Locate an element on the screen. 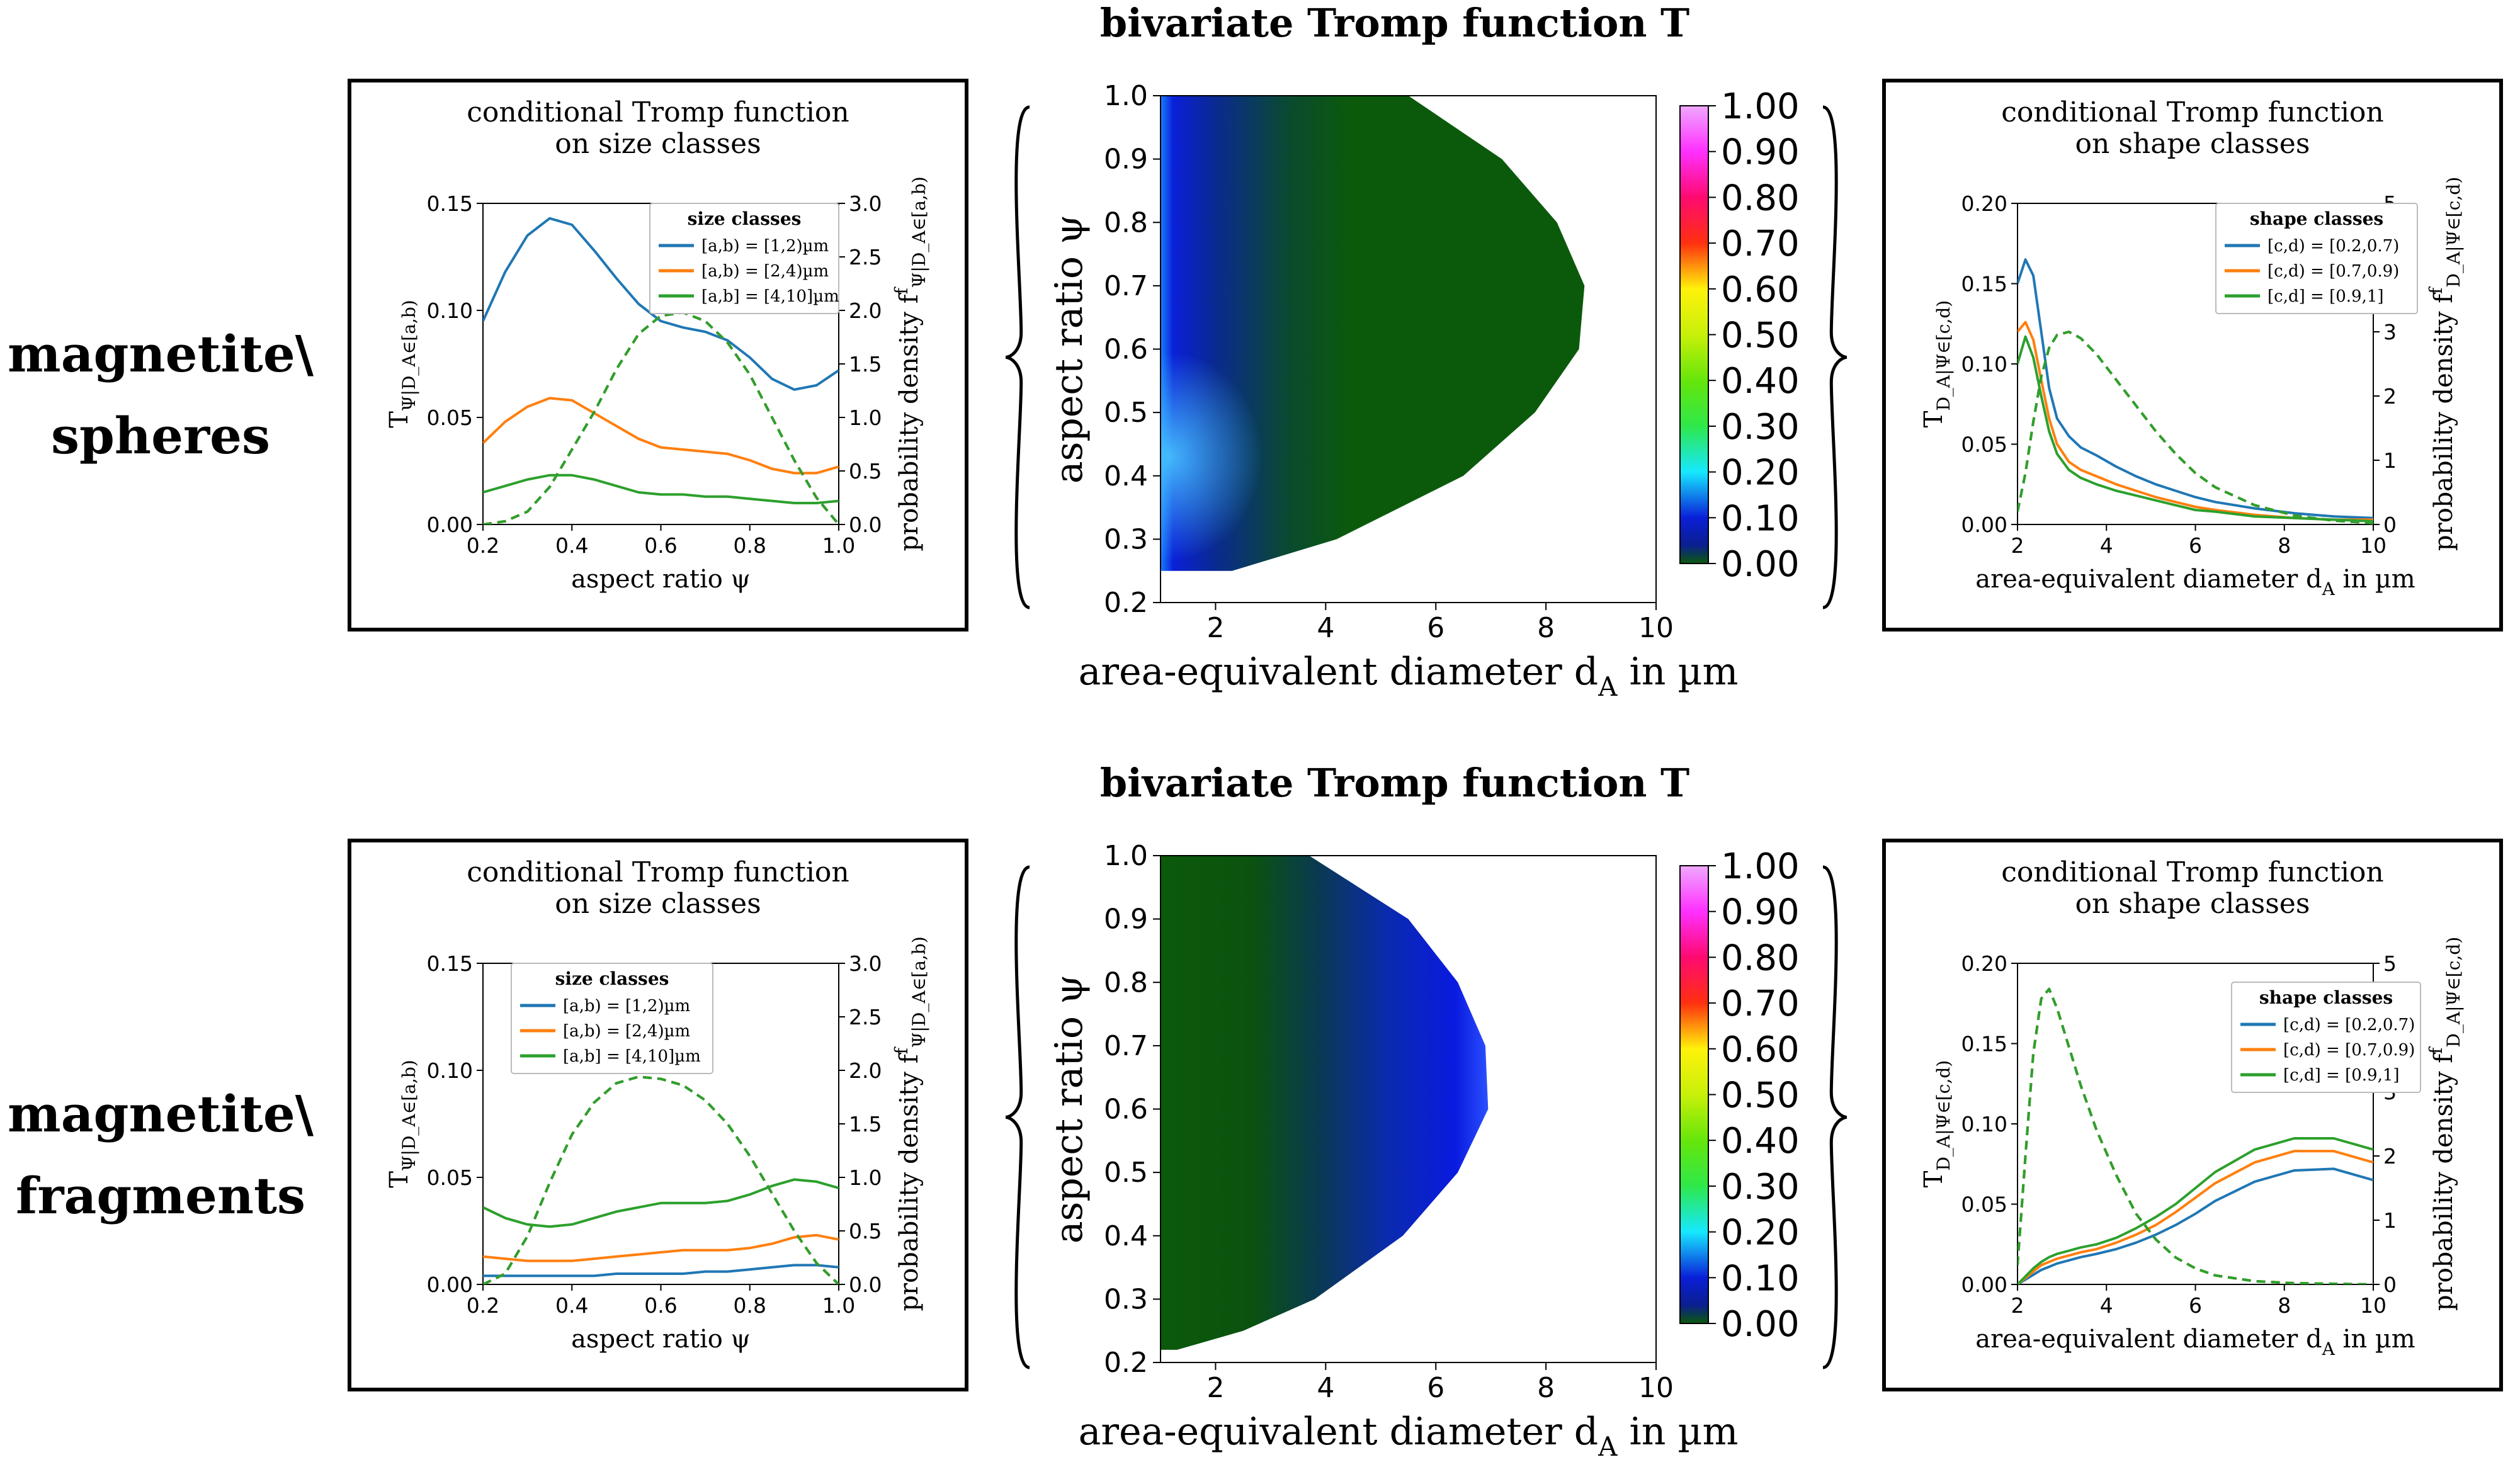 This screenshot has width=2520, height=1467. x-tick-label: 6 is located at coordinates (1435, 1388).